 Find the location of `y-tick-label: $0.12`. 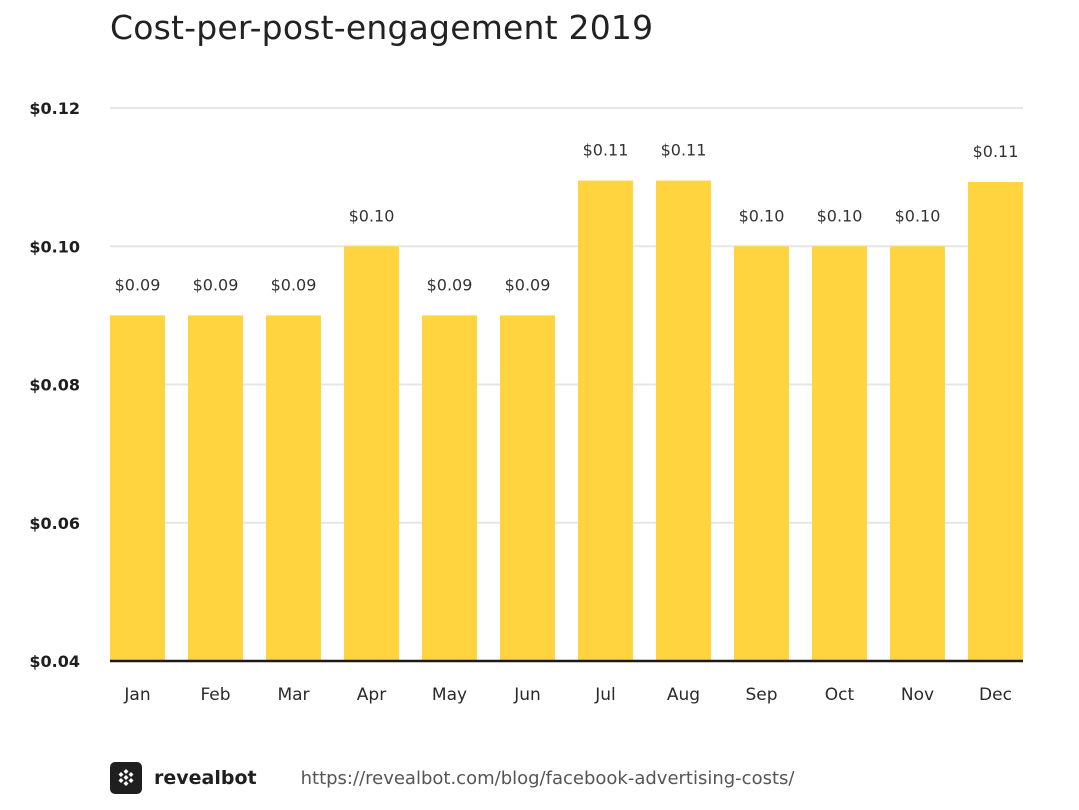

y-tick-label: $0.12 is located at coordinates (54, 108).